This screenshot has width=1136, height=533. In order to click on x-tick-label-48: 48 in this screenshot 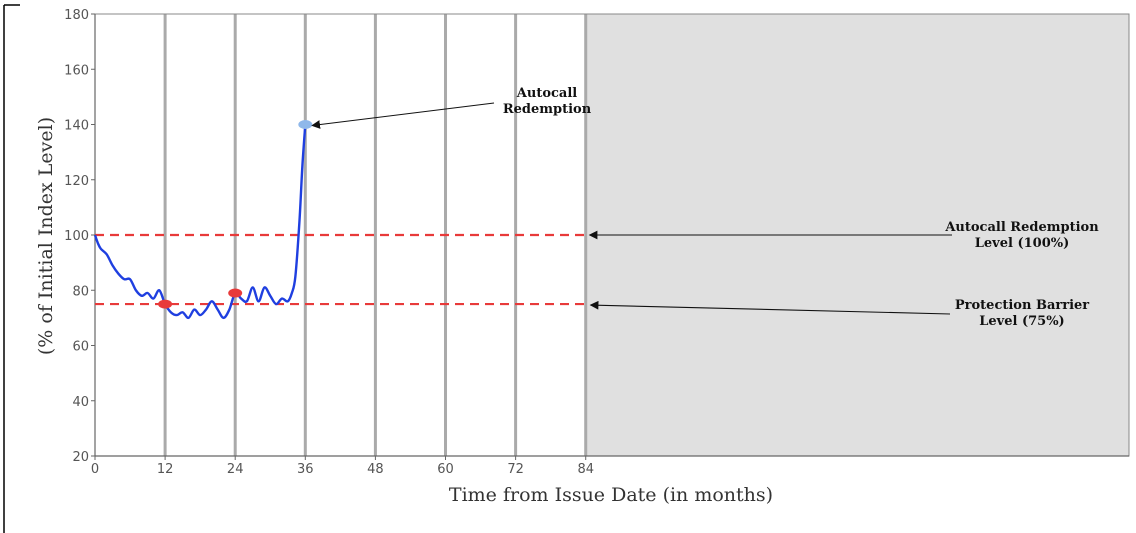, I will do `click(375, 469)`.